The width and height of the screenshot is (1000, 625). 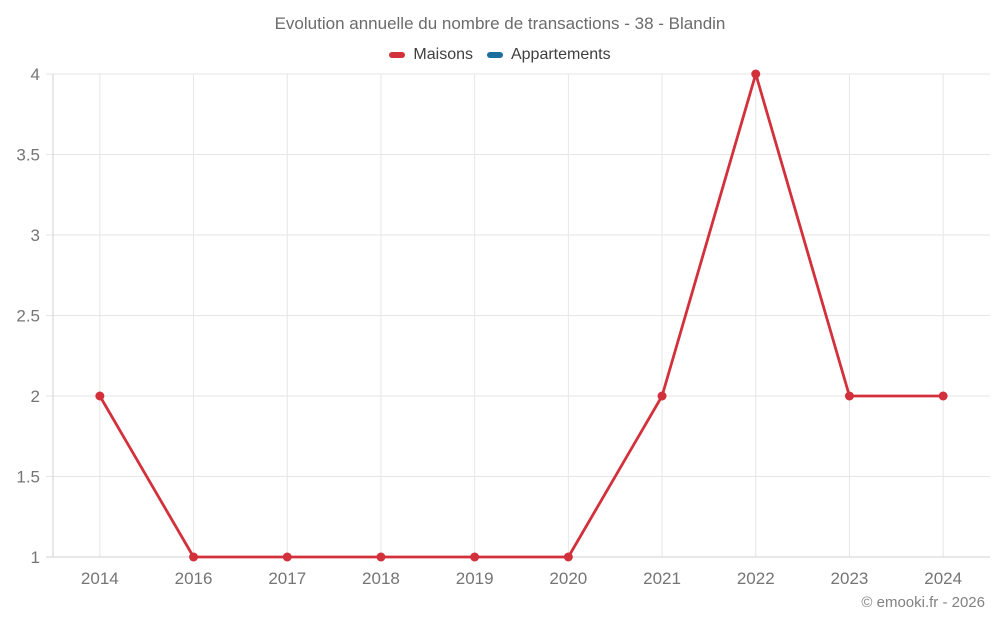 I want to click on data-point-maisons-2019, so click(x=475, y=557).